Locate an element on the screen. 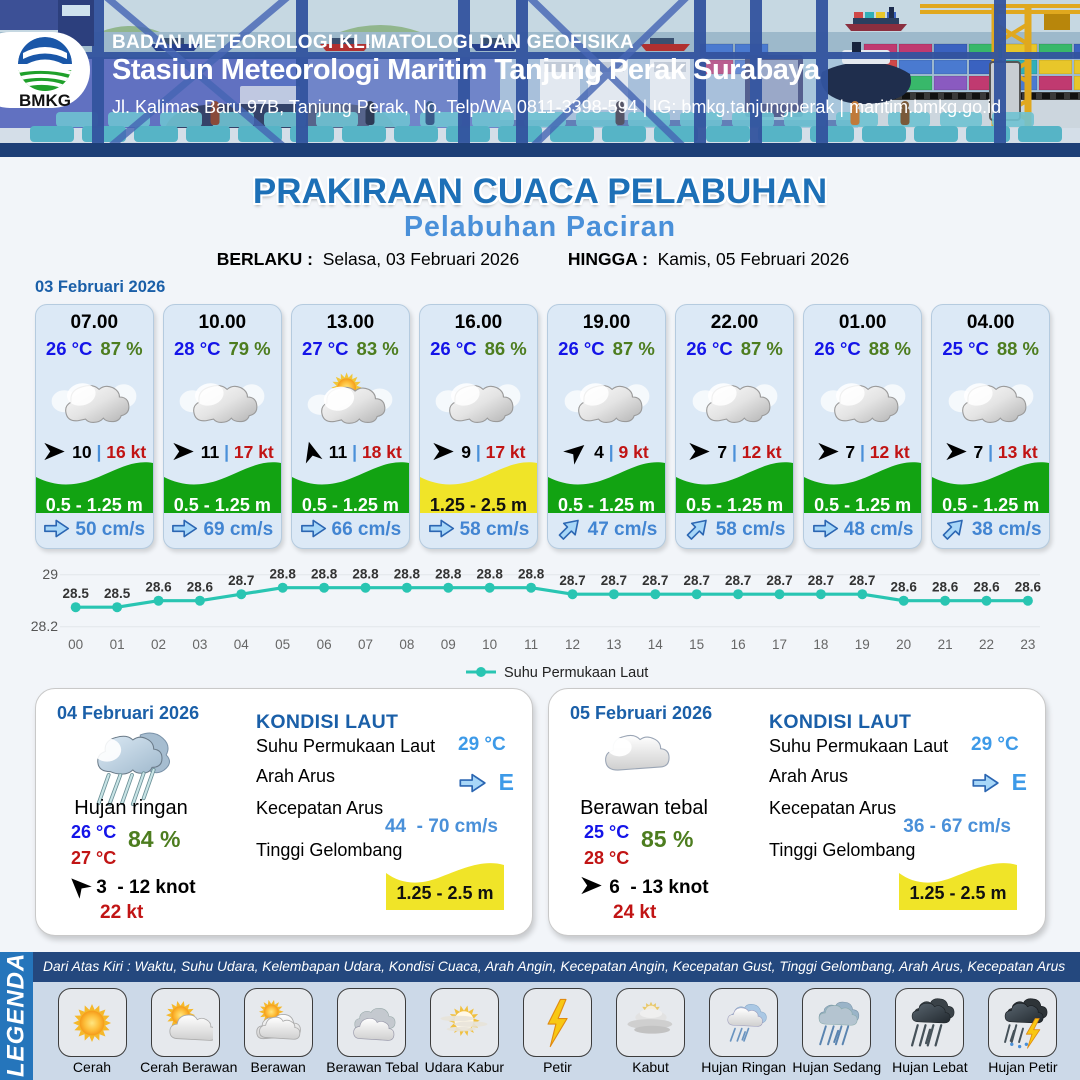 Image resolution: width=1080 pixels, height=1080 pixels. svg-text: 08 is located at coordinates (406, 644).